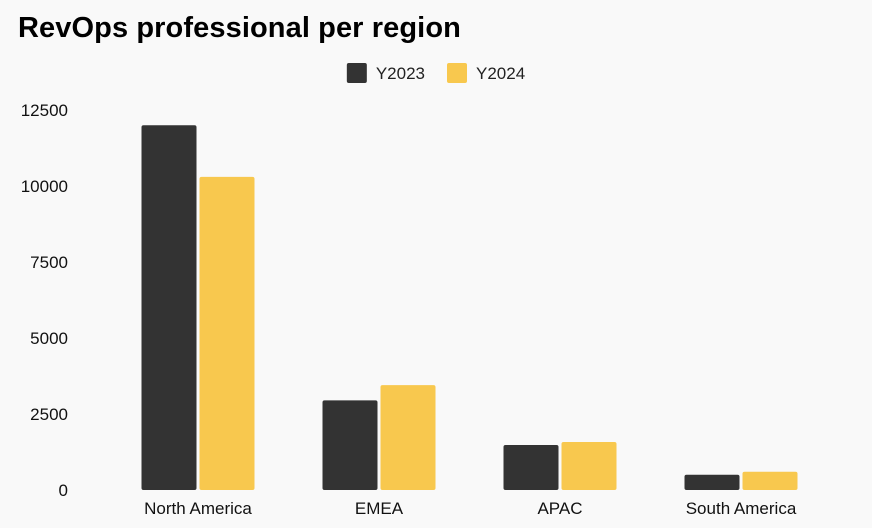 This screenshot has width=872, height=528. Describe the element at coordinates (44, 186) in the screenshot. I see `y-tick-label: 10000` at that location.